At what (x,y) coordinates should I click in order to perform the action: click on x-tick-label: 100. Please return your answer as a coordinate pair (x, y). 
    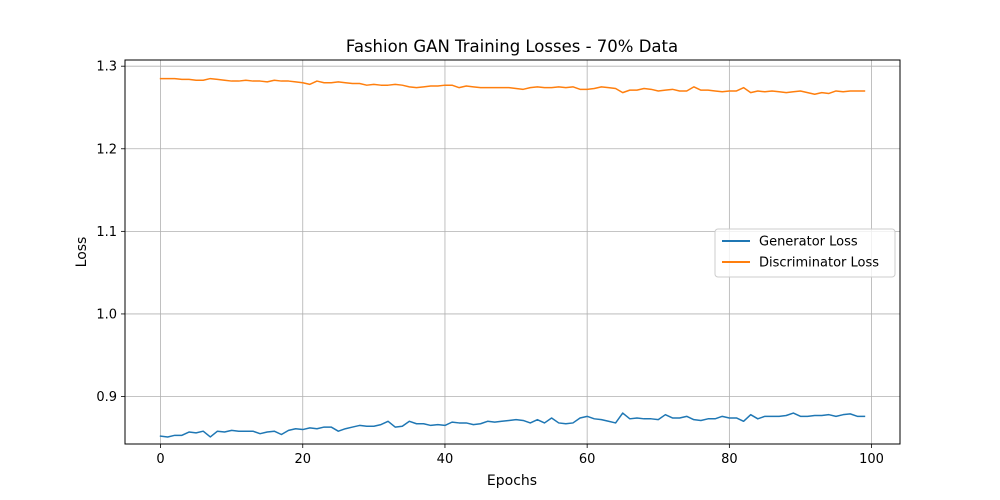
    Looking at the image, I should click on (871, 459).